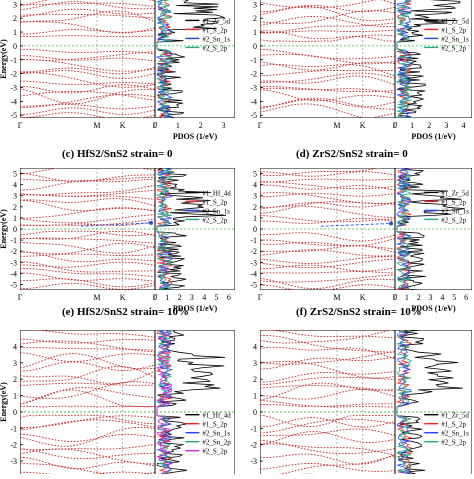  I want to click on legend-entry: #1_Hf_4d, so click(216, 416).